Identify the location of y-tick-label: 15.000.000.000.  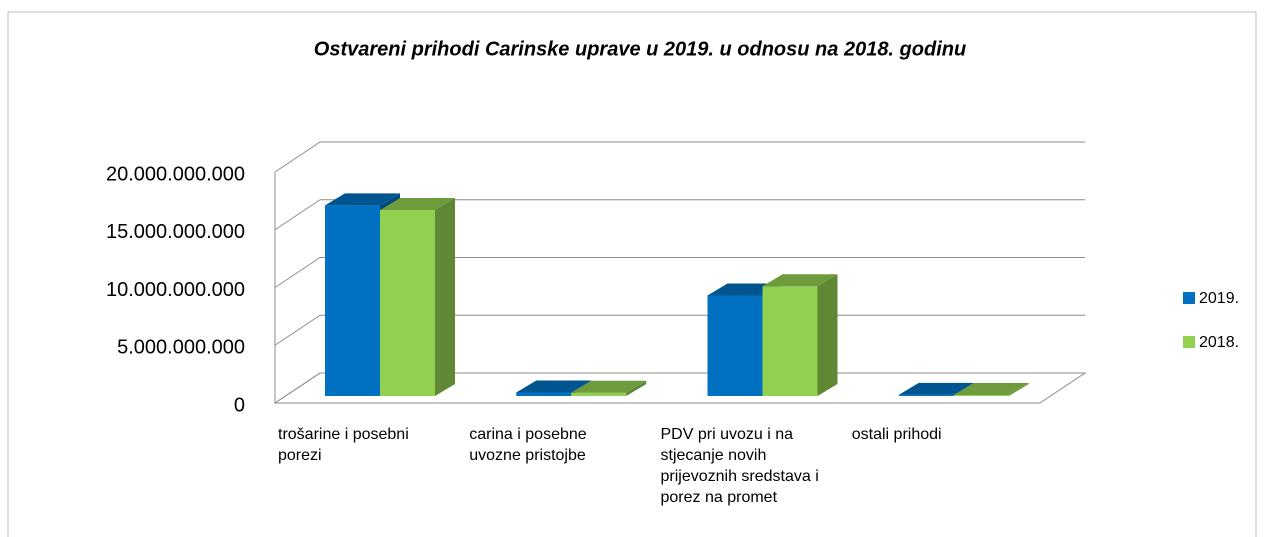
(175, 232).